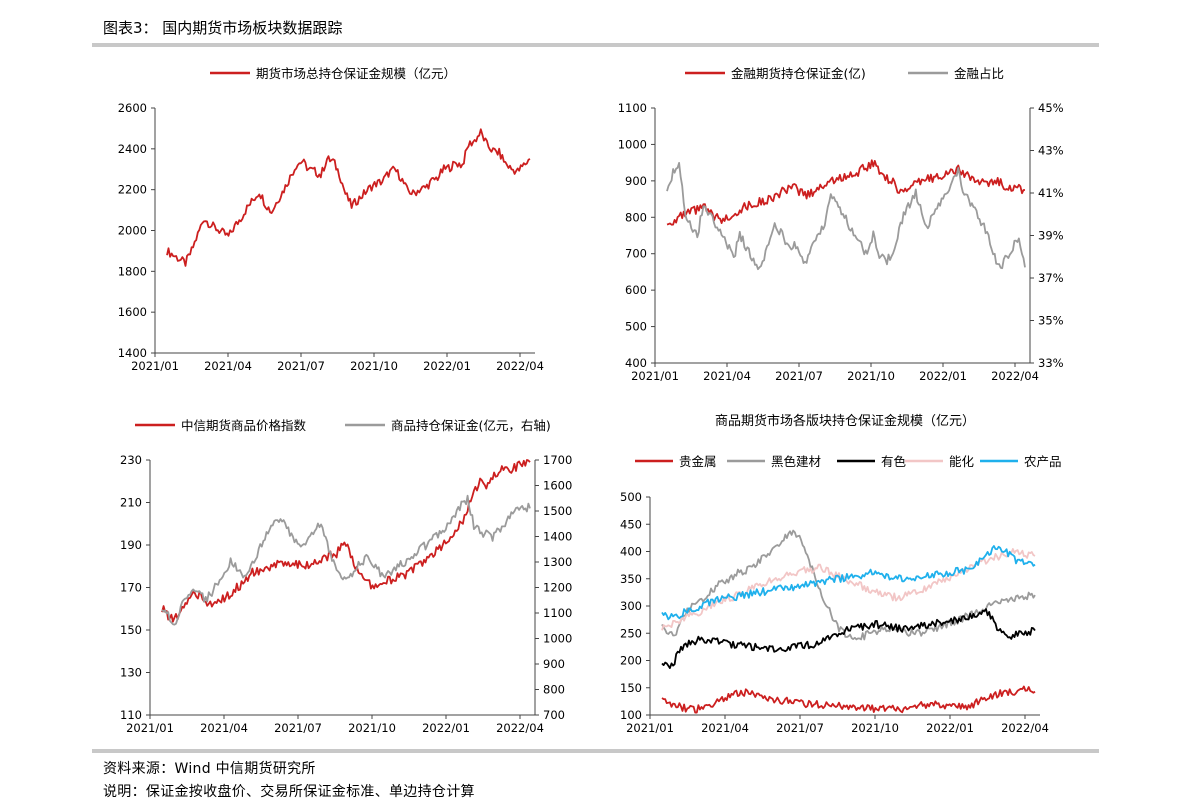  I want to click on source-note: 资料来源：Wind 中信期货研究所, so click(209, 769).